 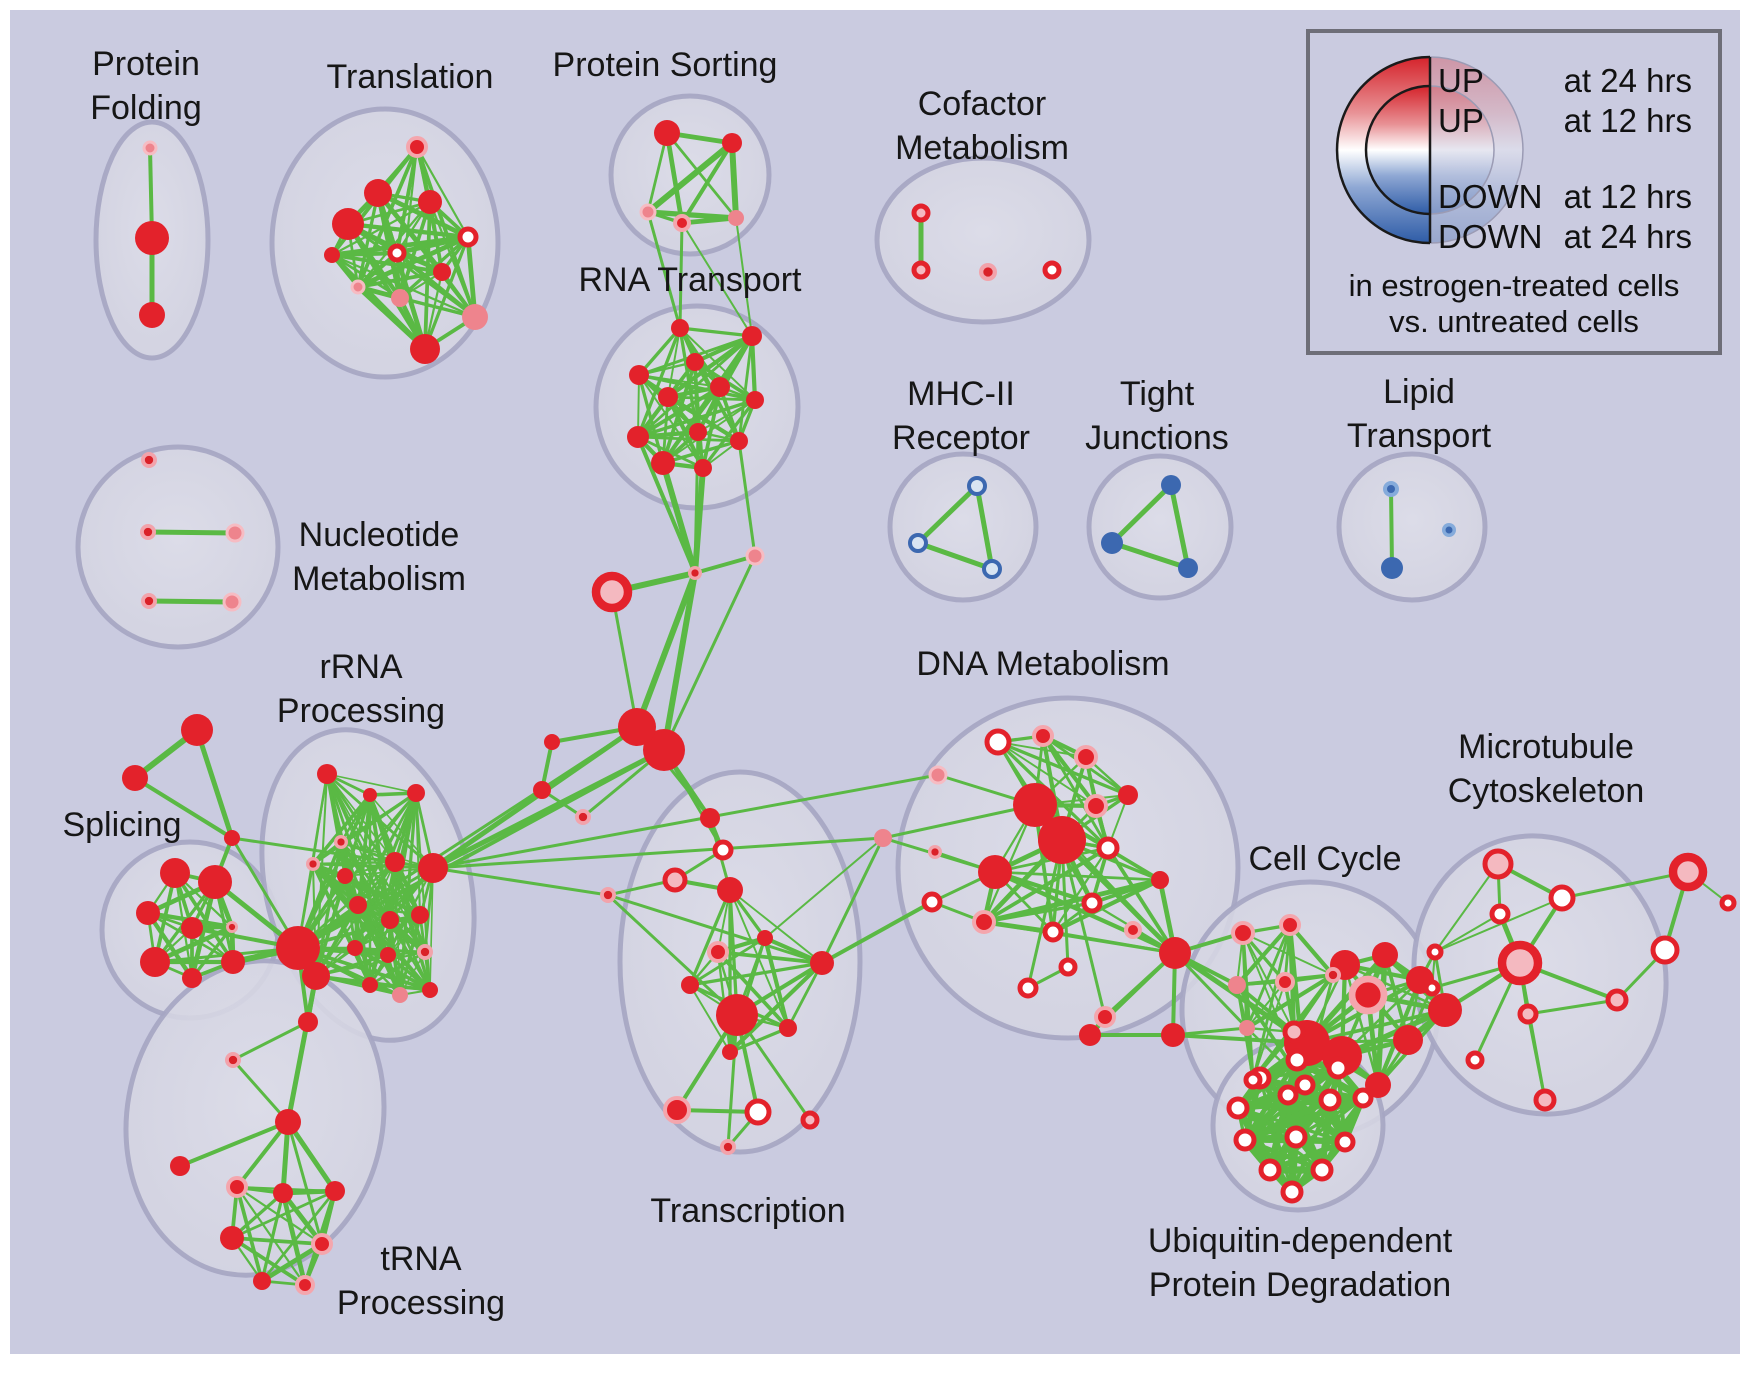 What do you see at coordinates (150, 148) in the screenshot?
I see `node-pf1` at bounding box center [150, 148].